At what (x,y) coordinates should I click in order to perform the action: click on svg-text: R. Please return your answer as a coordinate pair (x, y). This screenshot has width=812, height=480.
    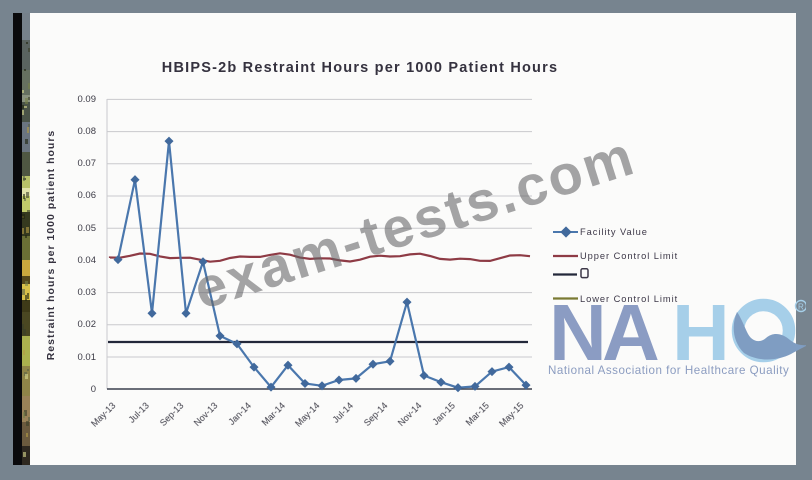
    Looking at the image, I should click on (801, 307).